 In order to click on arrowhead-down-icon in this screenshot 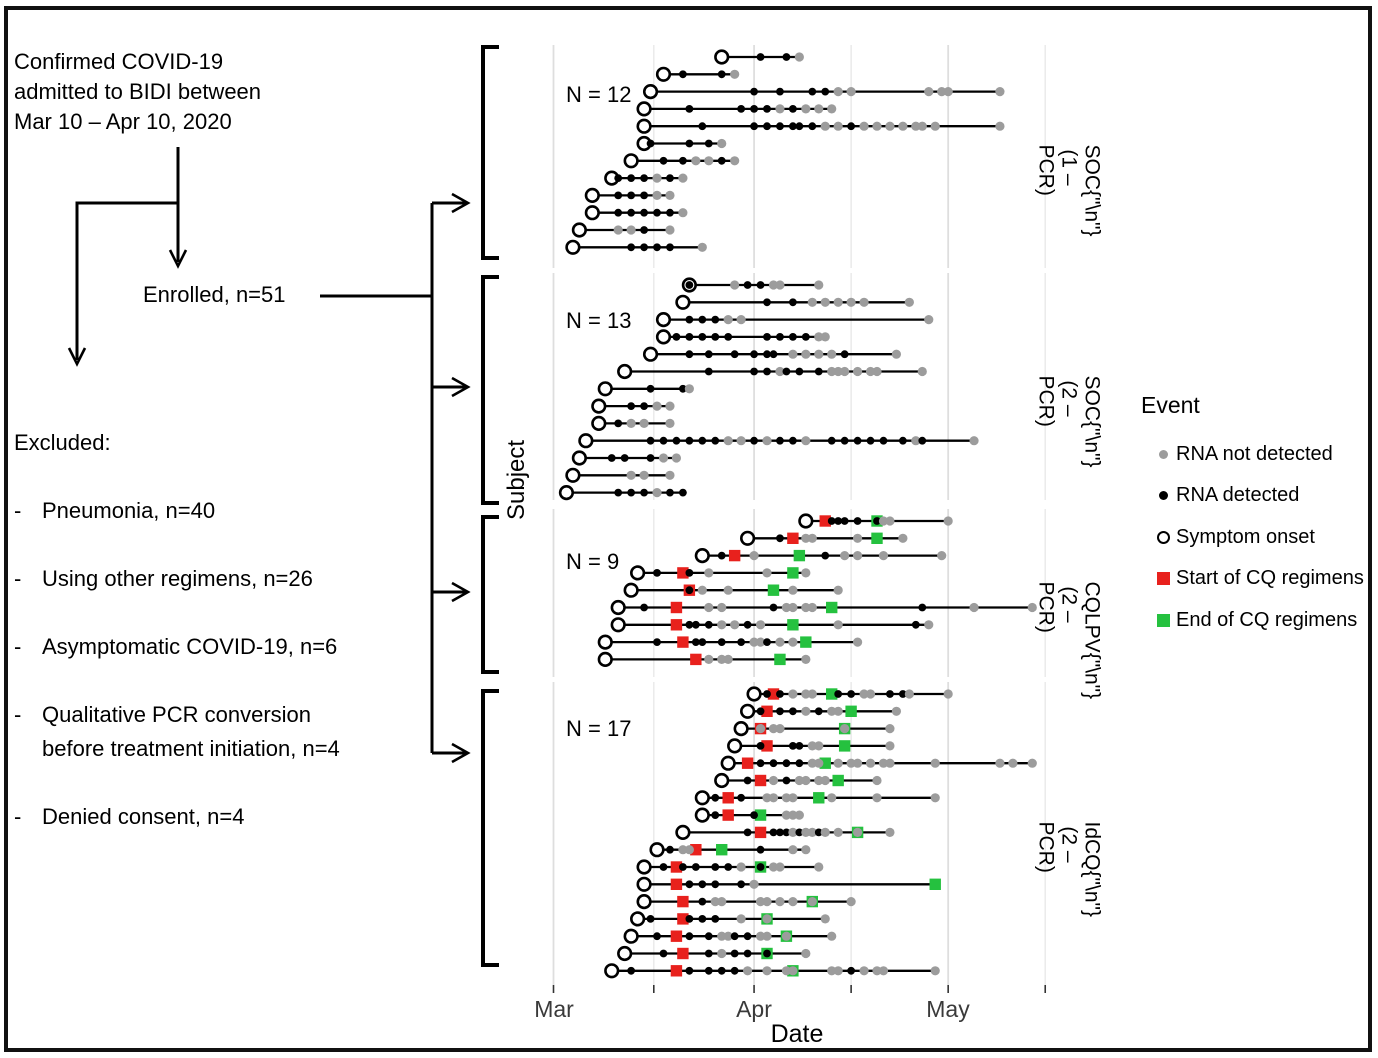, I will do `click(77, 357)`.